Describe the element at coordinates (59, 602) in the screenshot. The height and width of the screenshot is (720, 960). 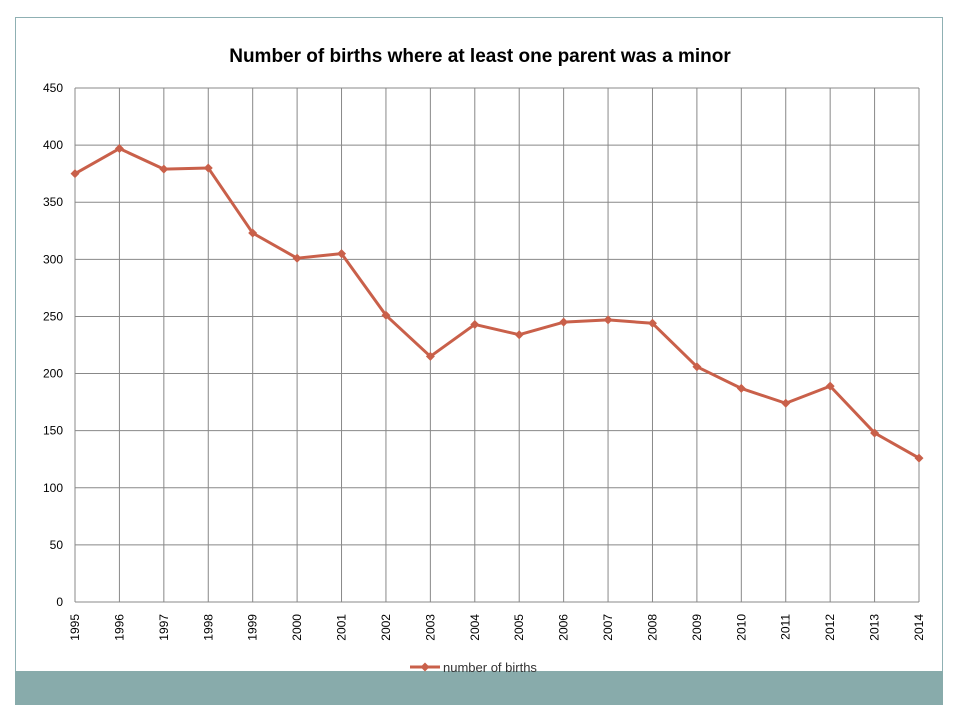
I see `y-tick-label: 0` at that location.